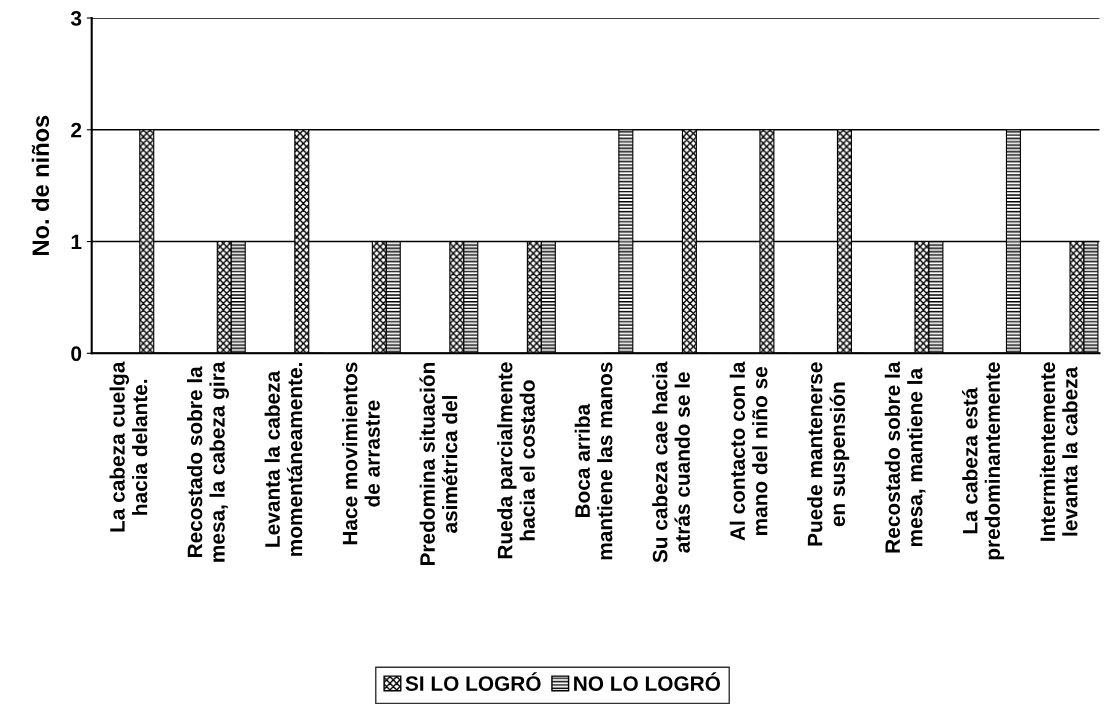 Image resolution: width=1105 pixels, height=721 pixels. I want to click on legend-label: NO LO LOGRÓ, so click(647, 681).